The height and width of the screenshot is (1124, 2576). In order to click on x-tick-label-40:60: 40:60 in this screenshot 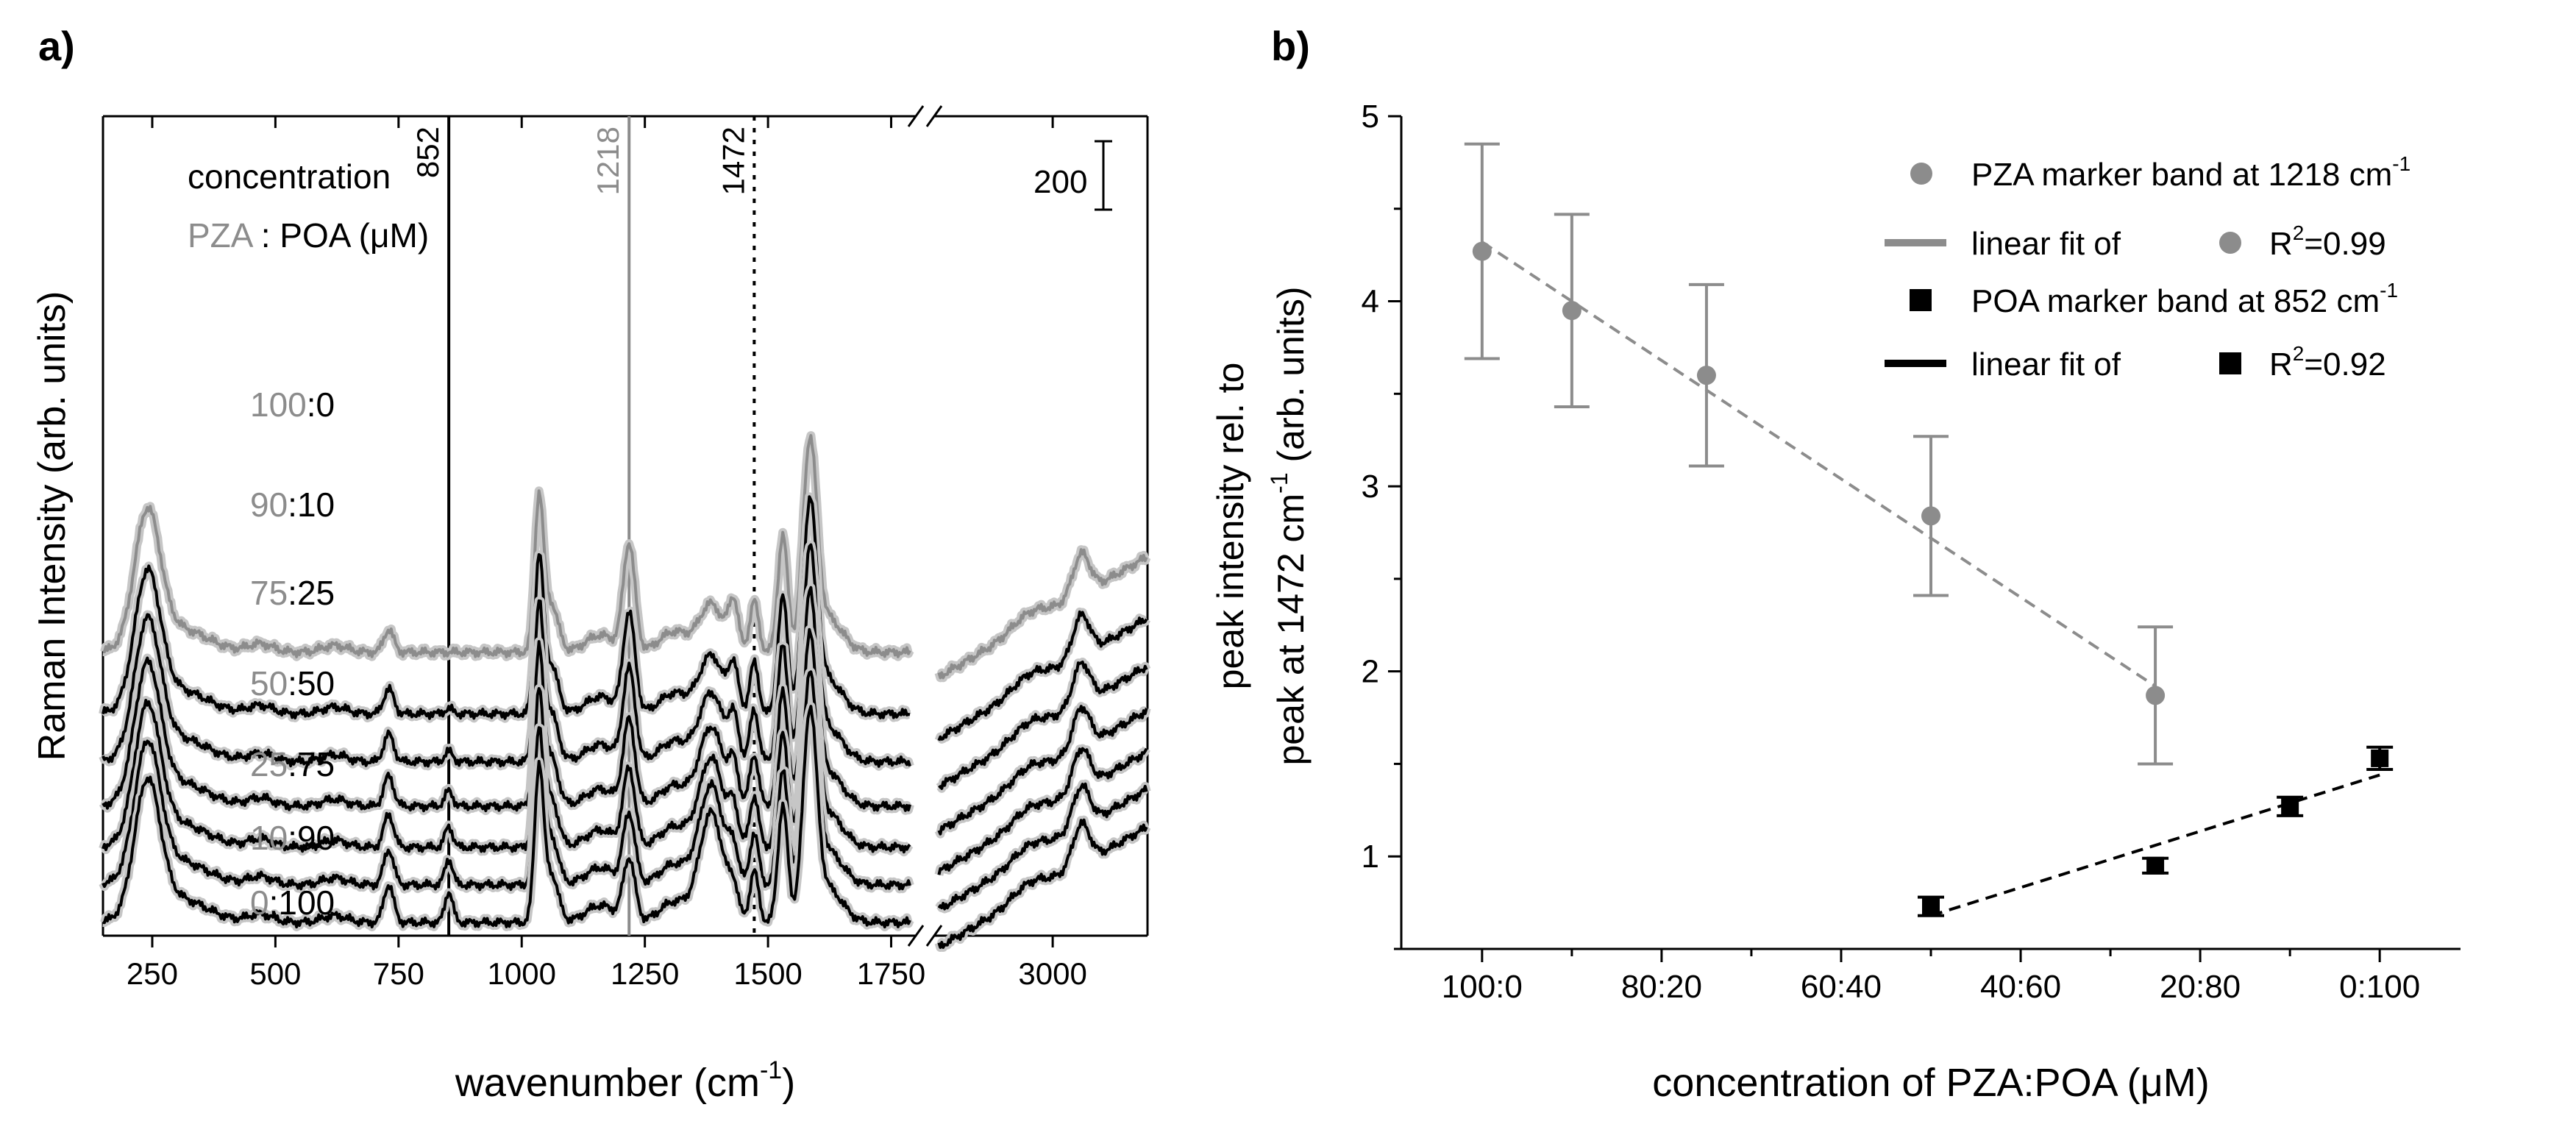, I will do `click(2020, 987)`.